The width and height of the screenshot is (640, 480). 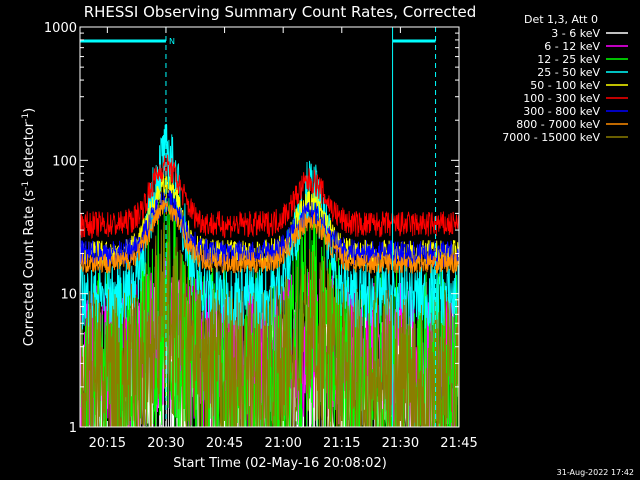 What do you see at coordinates (224, 443) in the screenshot?
I see `x-tick-label: 20:45` at bounding box center [224, 443].